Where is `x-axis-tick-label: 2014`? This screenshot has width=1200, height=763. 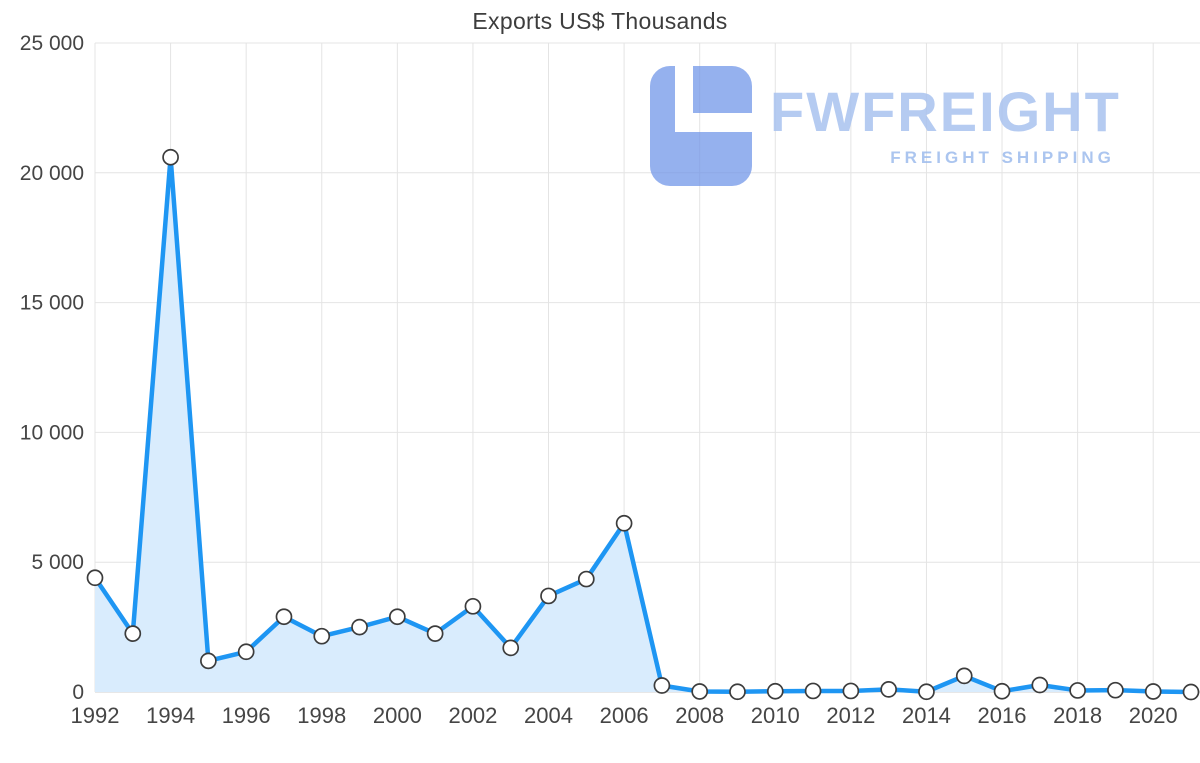 x-axis-tick-label: 2014 is located at coordinates (926, 715).